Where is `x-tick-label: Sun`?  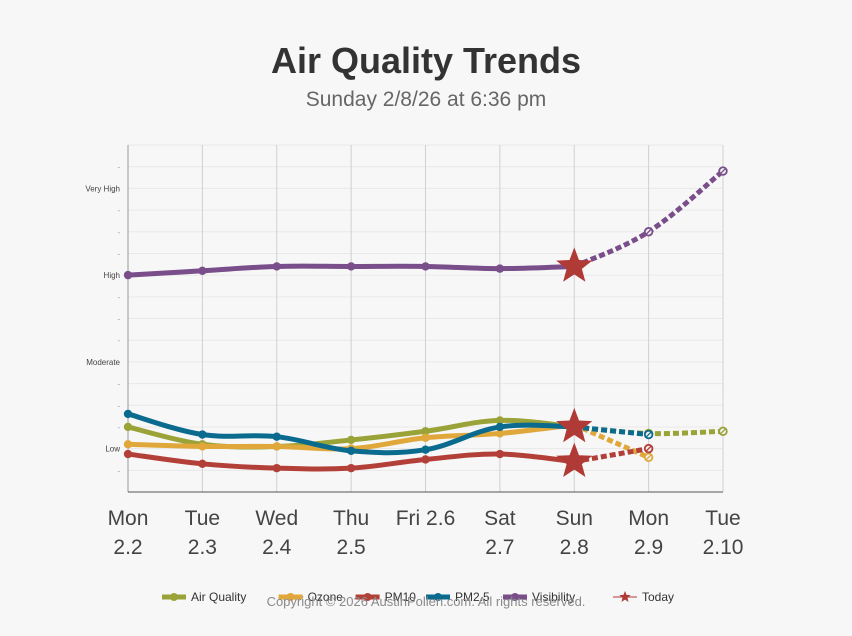 x-tick-label: Sun is located at coordinates (574, 518).